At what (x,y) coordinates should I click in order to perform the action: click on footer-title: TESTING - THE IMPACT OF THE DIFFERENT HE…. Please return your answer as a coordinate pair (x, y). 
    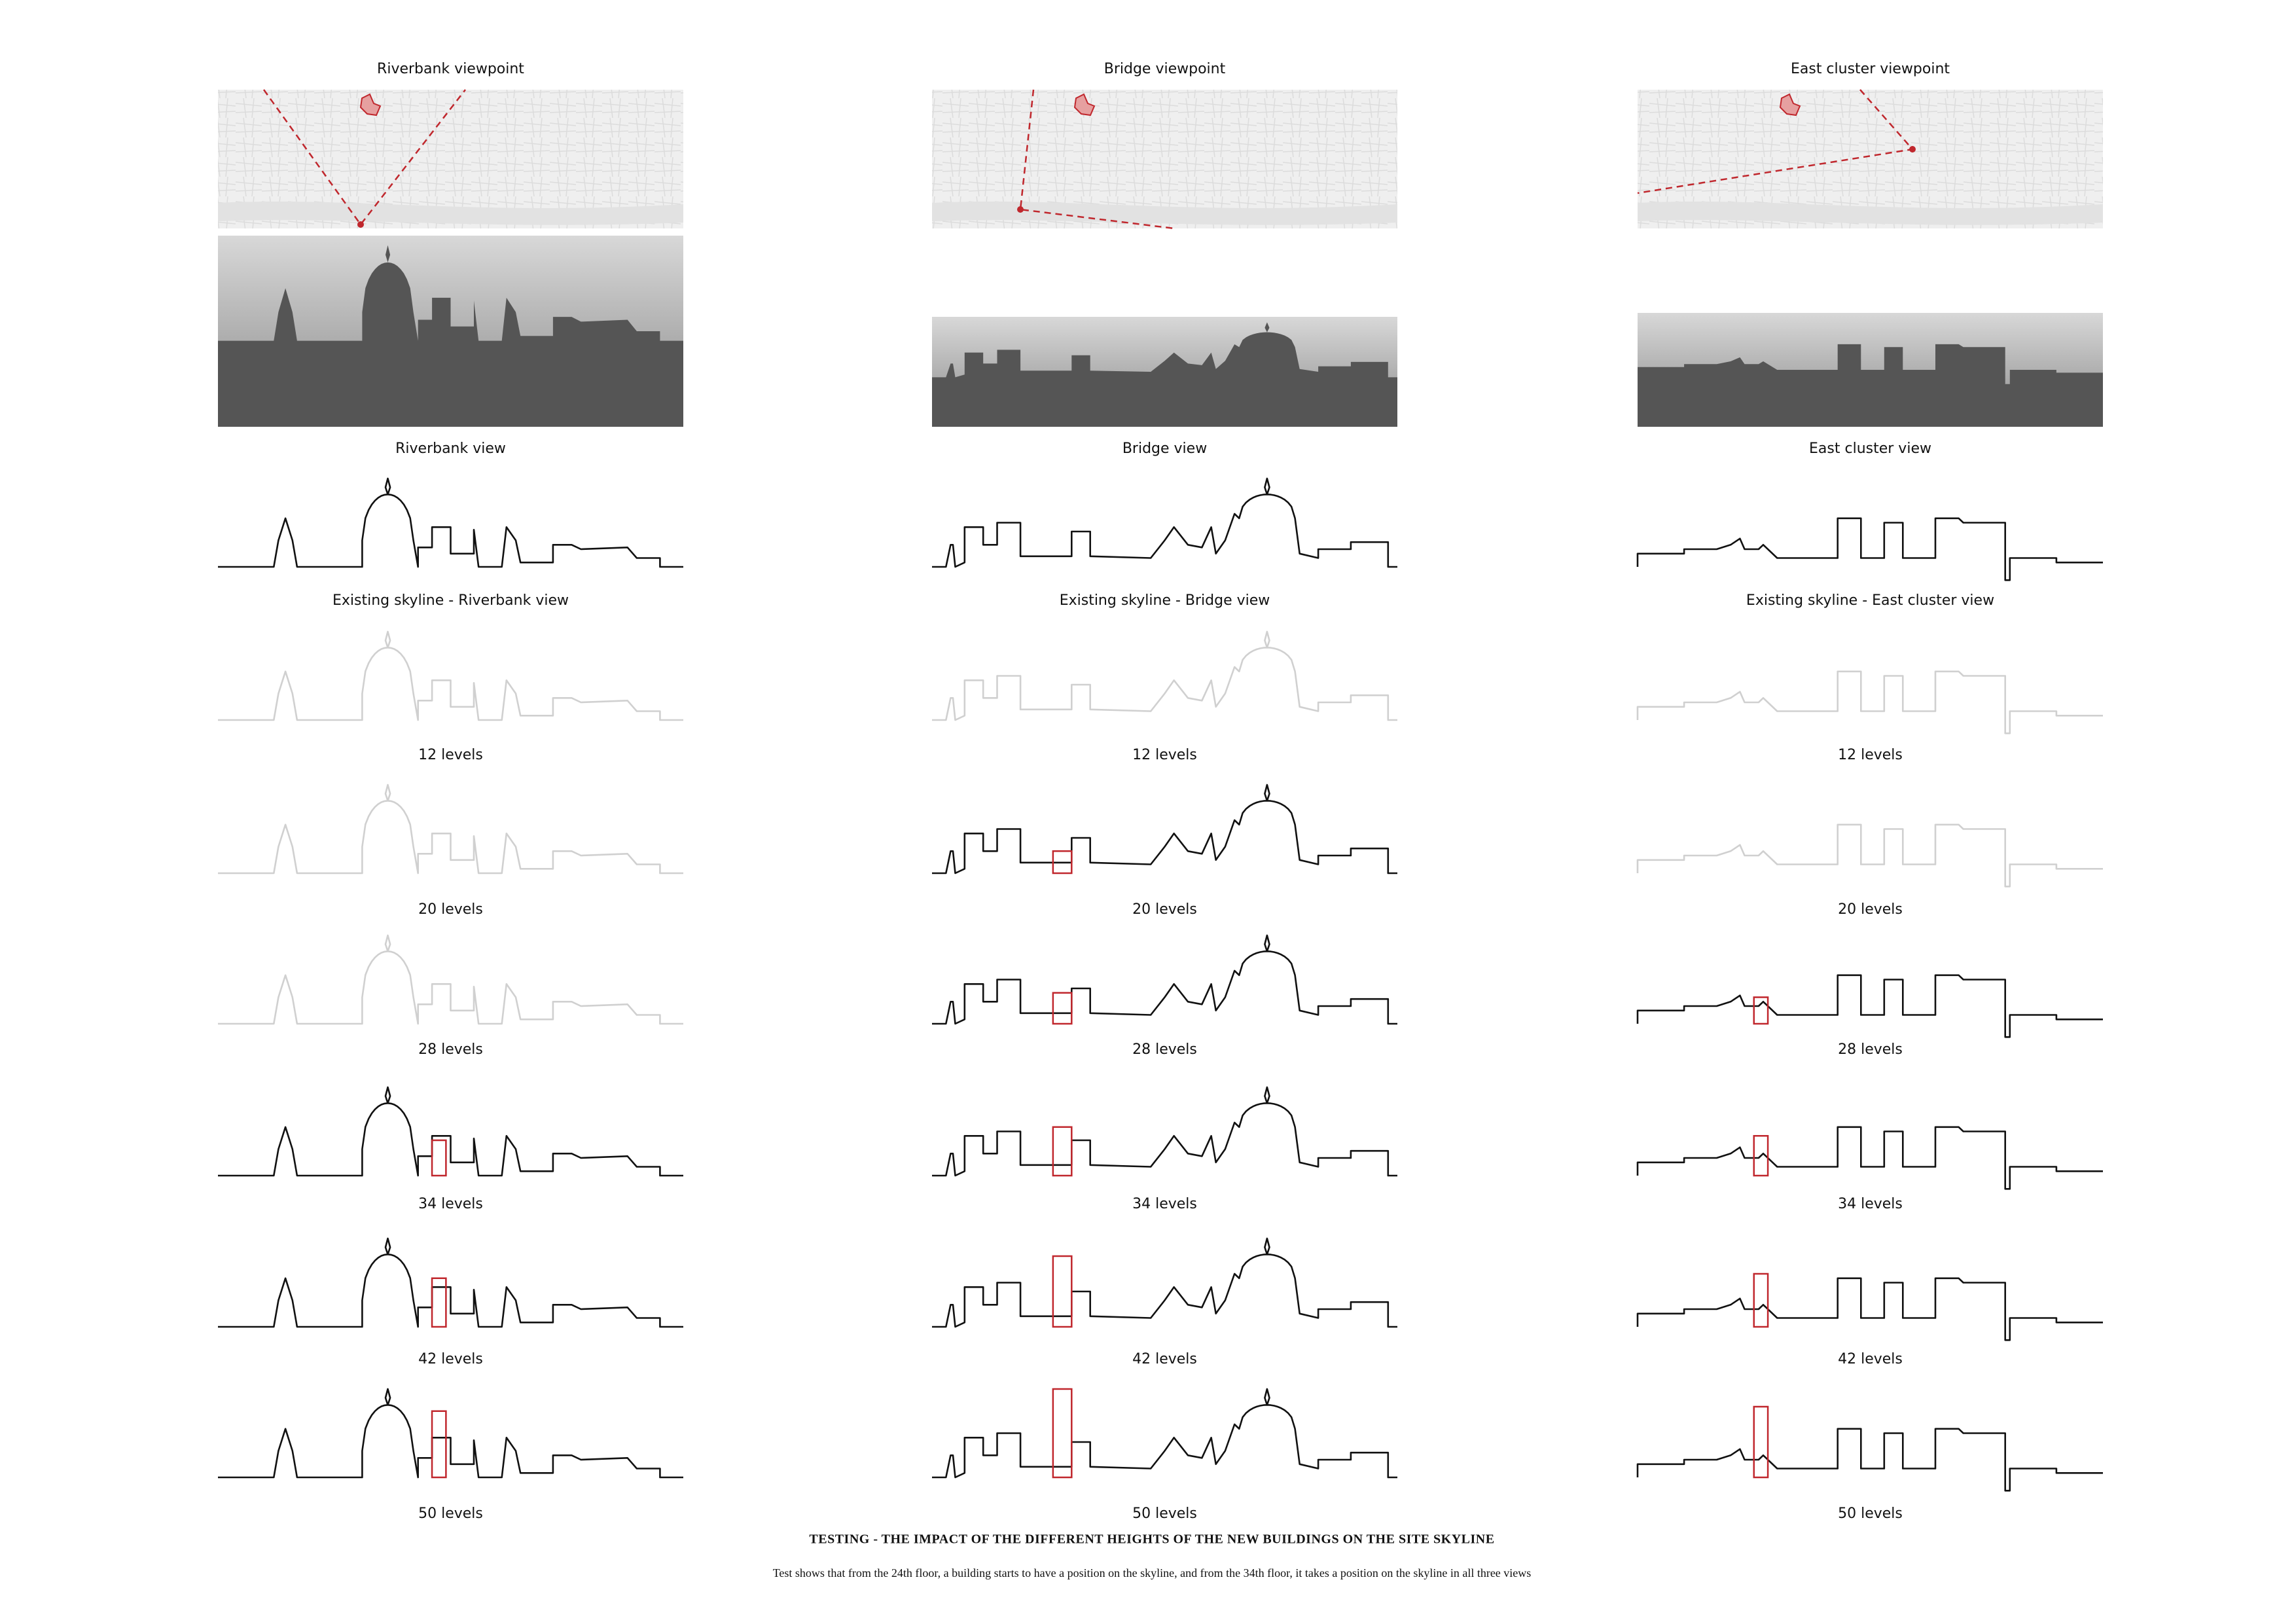
    Looking at the image, I should click on (1151, 1539).